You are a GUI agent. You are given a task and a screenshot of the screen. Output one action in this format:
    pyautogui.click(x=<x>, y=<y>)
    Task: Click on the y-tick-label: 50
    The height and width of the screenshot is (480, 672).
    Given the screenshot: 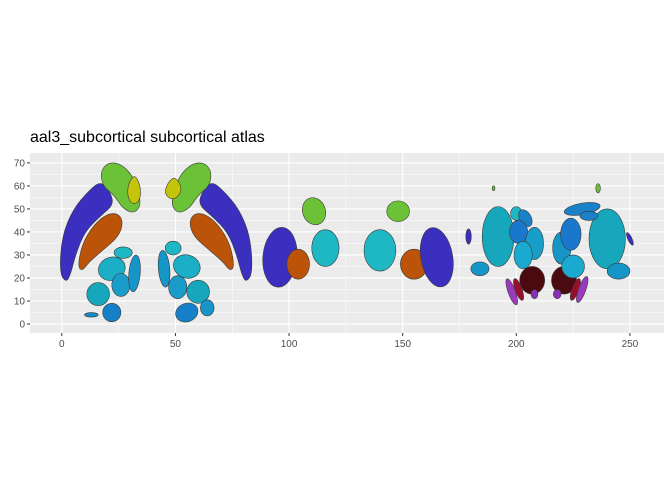 What is the action you would take?
    pyautogui.click(x=20, y=209)
    